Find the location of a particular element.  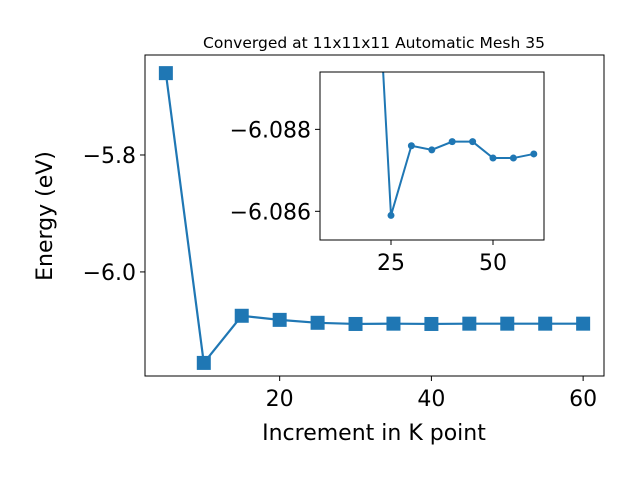

axes-frame is located at coordinates (432, 156).